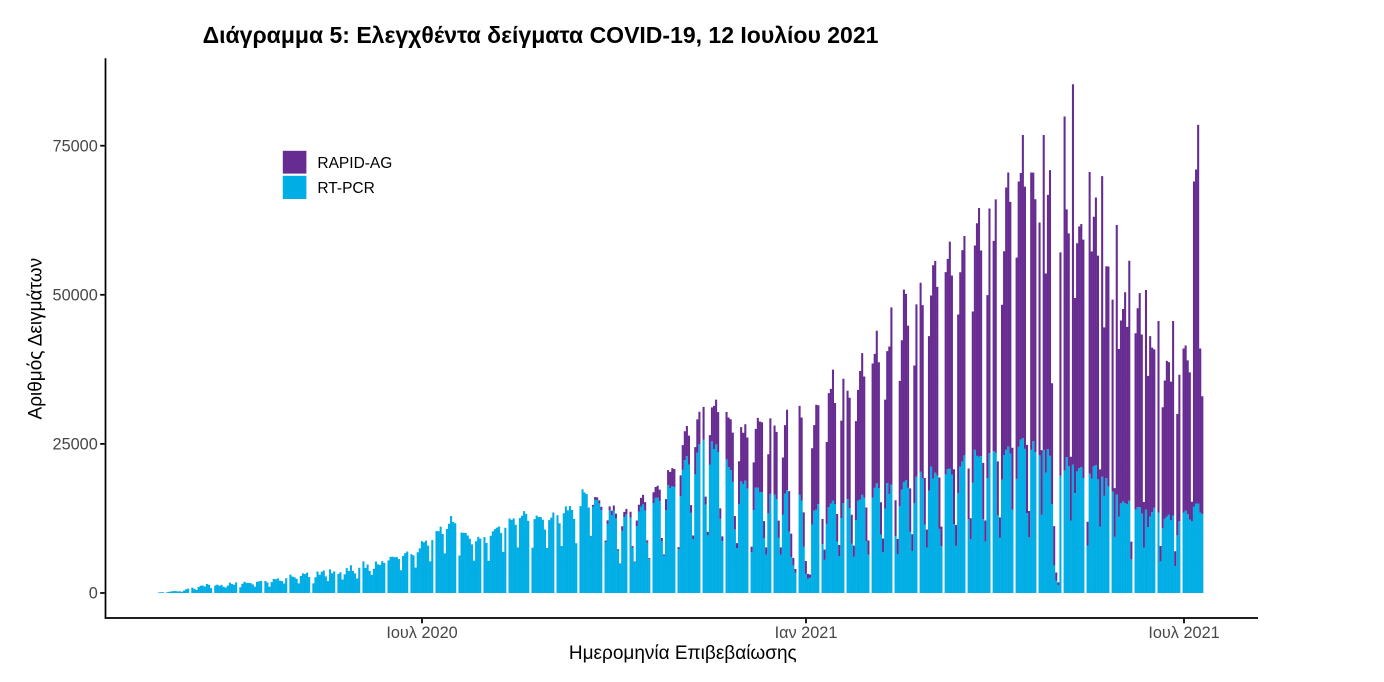 The height and width of the screenshot is (682, 1384). Describe the element at coordinates (75, 295) in the screenshot. I see `svg-text: 50000` at that location.